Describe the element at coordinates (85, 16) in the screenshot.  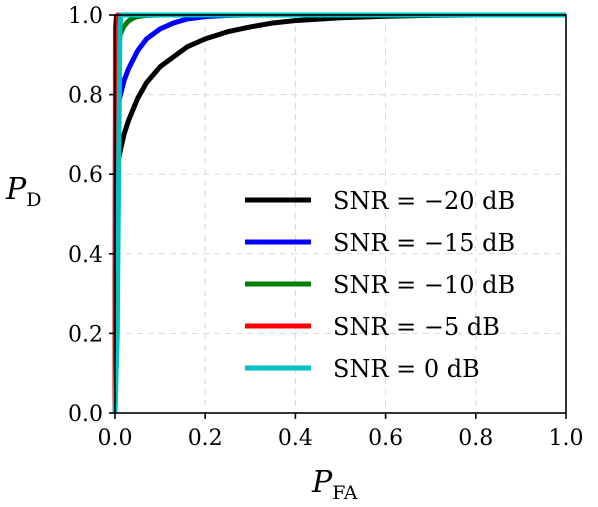
I see `y-tick-label: 1.0` at that location.